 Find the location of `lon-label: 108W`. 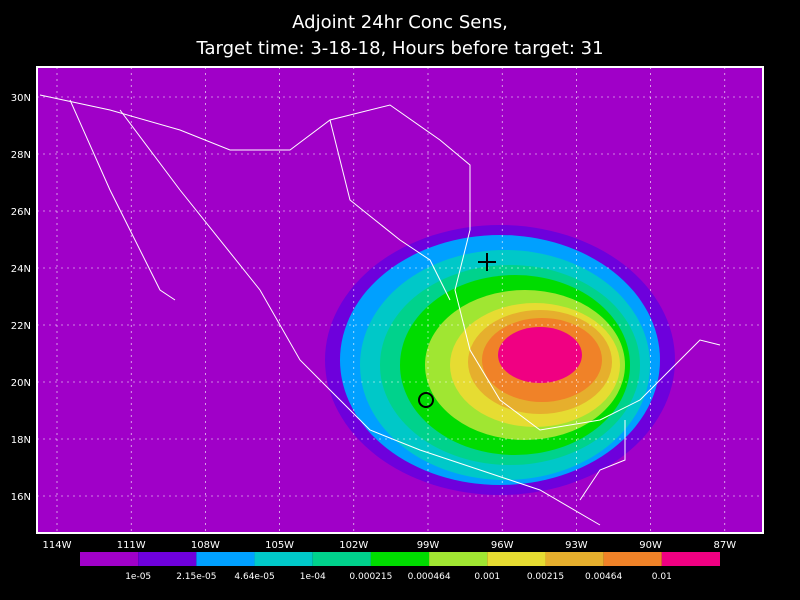

lon-label: 108W is located at coordinates (205, 545).